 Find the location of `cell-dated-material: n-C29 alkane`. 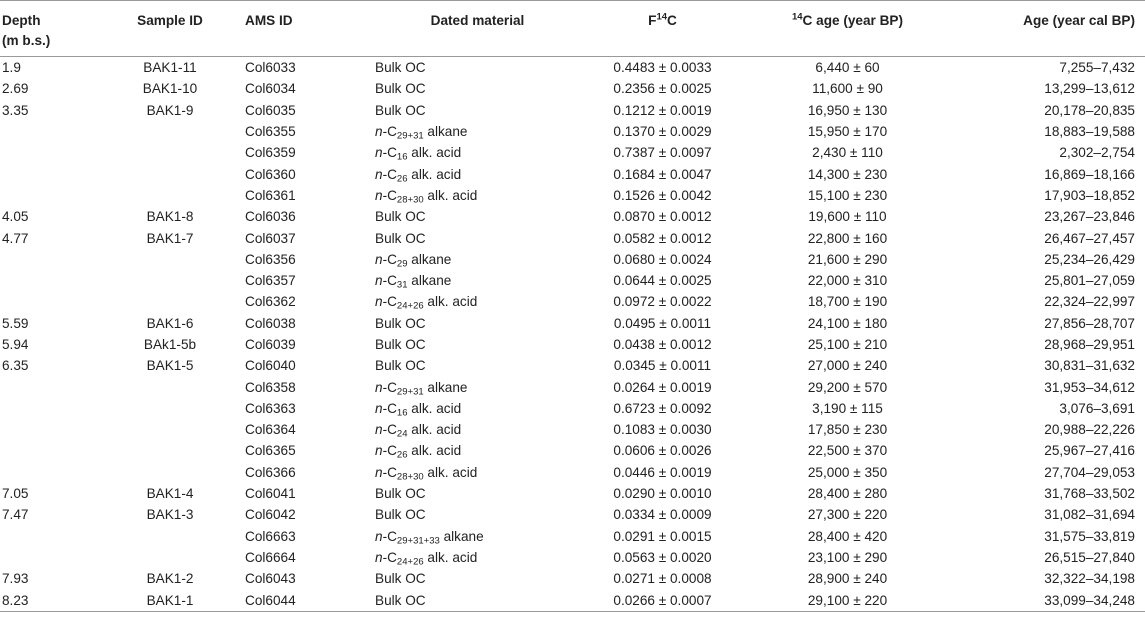

cell-dated-material: n-C29 alkane is located at coordinates (477, 259).